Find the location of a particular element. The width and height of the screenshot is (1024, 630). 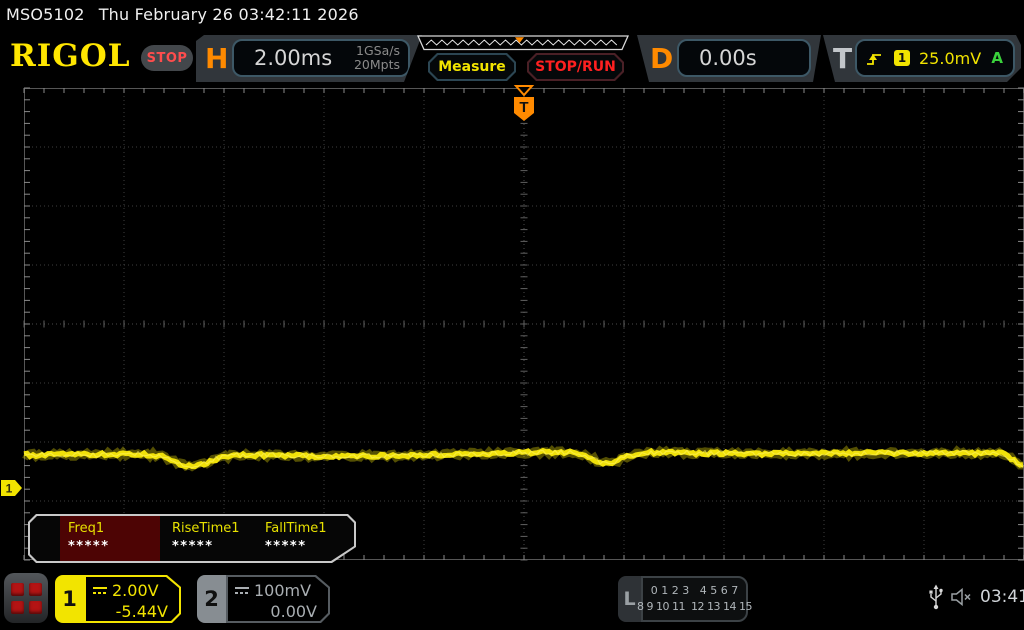

memory-position-bar is located at coordinates (523, 43).